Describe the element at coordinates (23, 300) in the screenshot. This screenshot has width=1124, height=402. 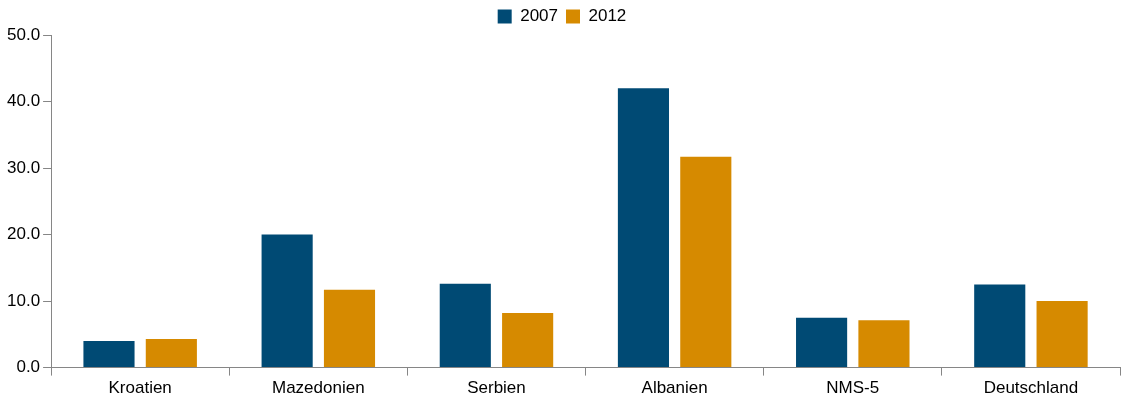
I see `y-tick-label: 10.0` at that location.